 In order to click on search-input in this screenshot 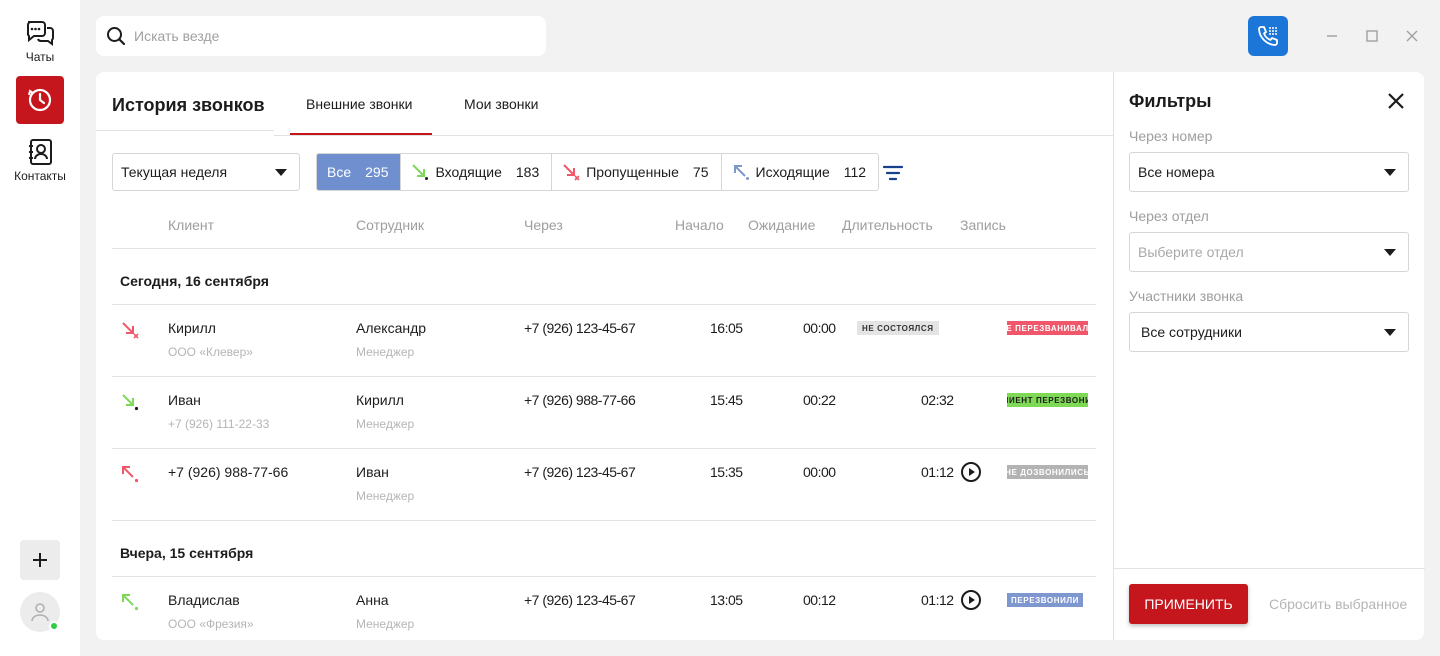, I will do `click(324, 36)`.